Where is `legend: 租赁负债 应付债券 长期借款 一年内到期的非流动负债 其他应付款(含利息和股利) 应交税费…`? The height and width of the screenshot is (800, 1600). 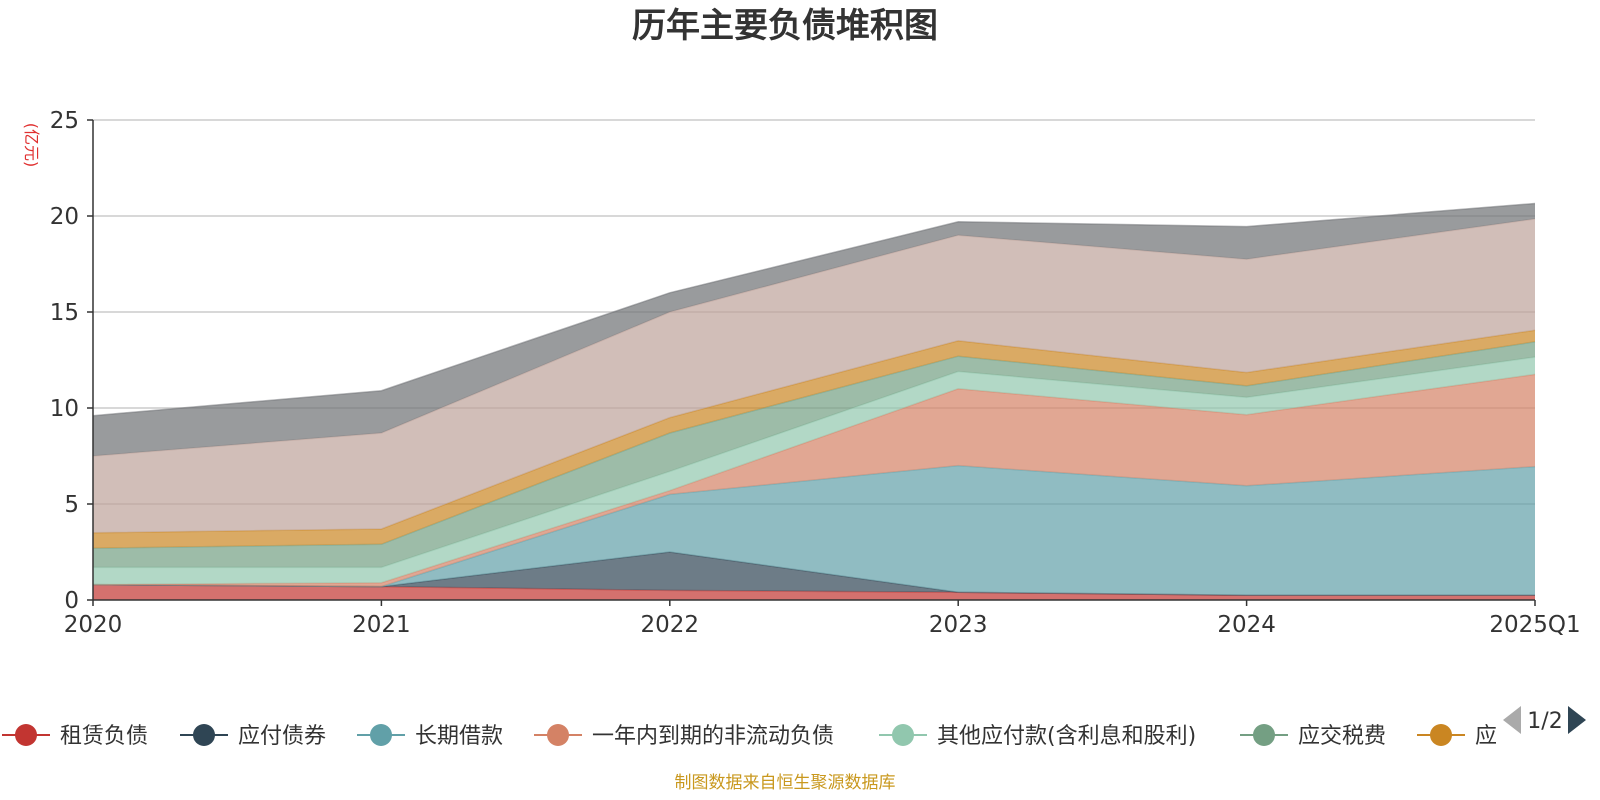 legend: 租赁负债 应付债券 长期借款 一年内到期的非流动负债 其他应付款(含利息和股利) 应交税费… is located at coordinates (749, 736).